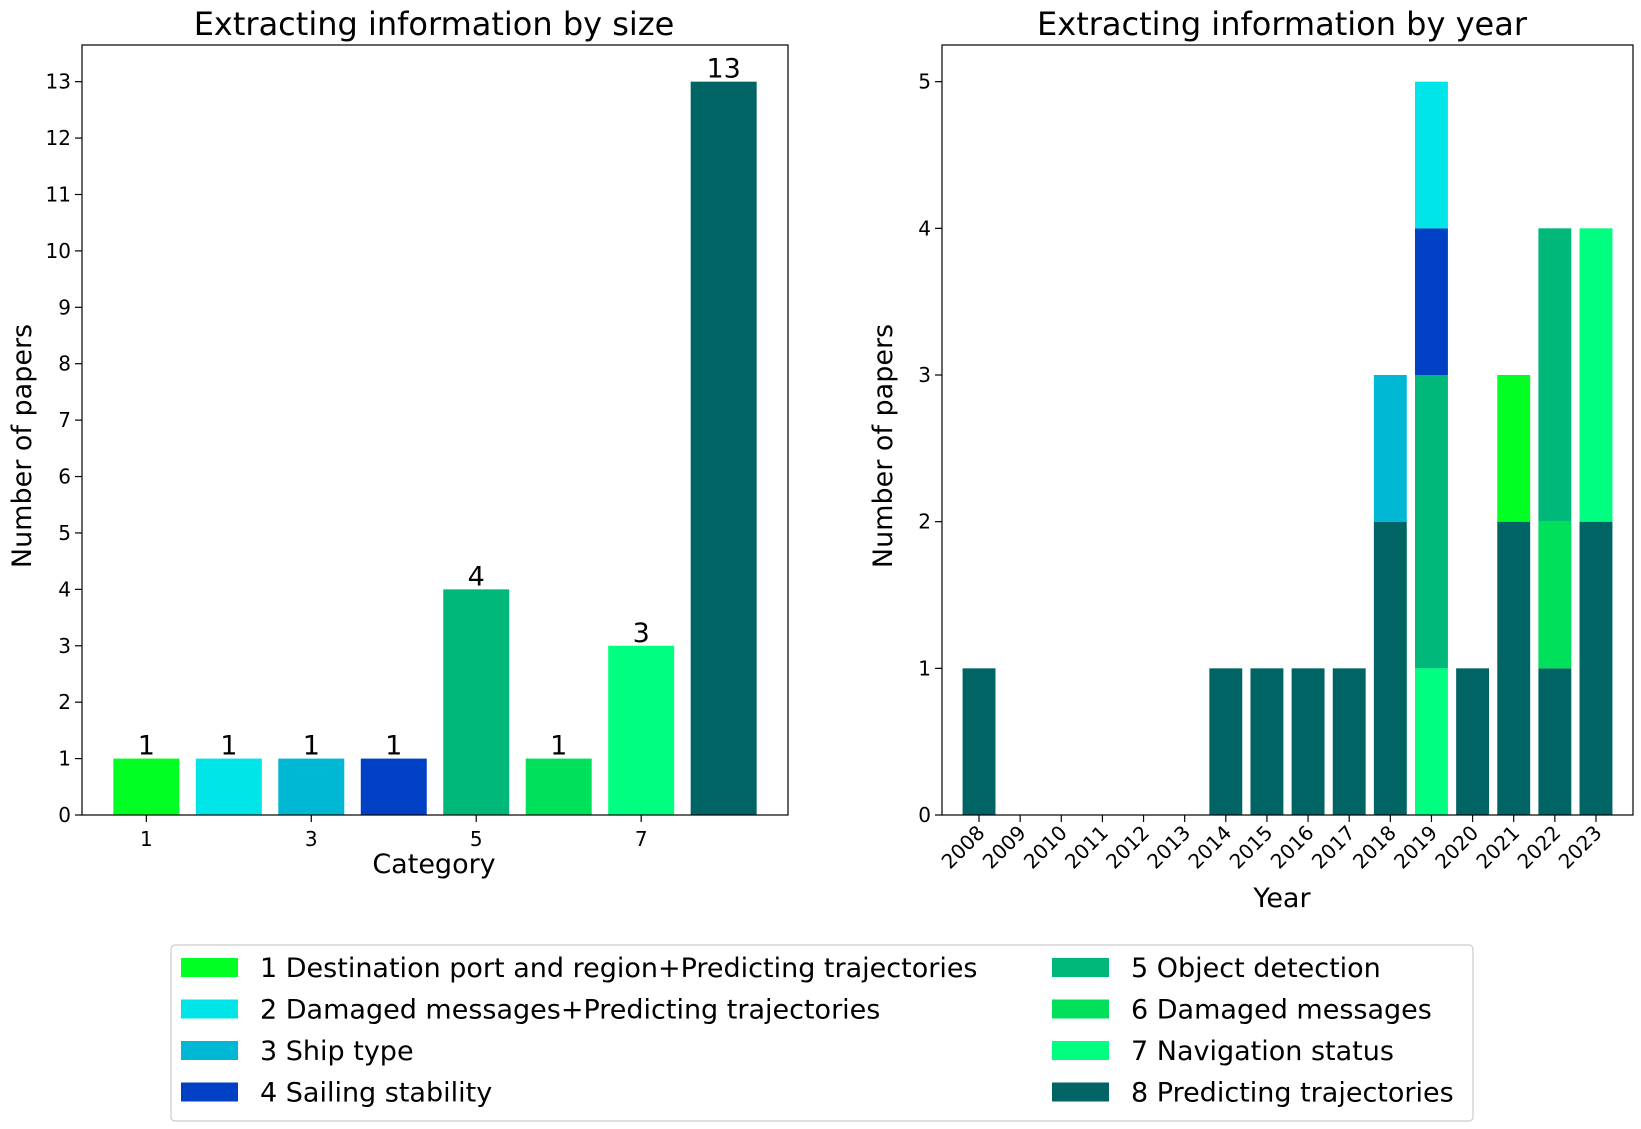  What do you see at coordinates (1538, 847) in the screenshot?
I see `x-tick-label: 2022` at bounding box center [1538, 847].